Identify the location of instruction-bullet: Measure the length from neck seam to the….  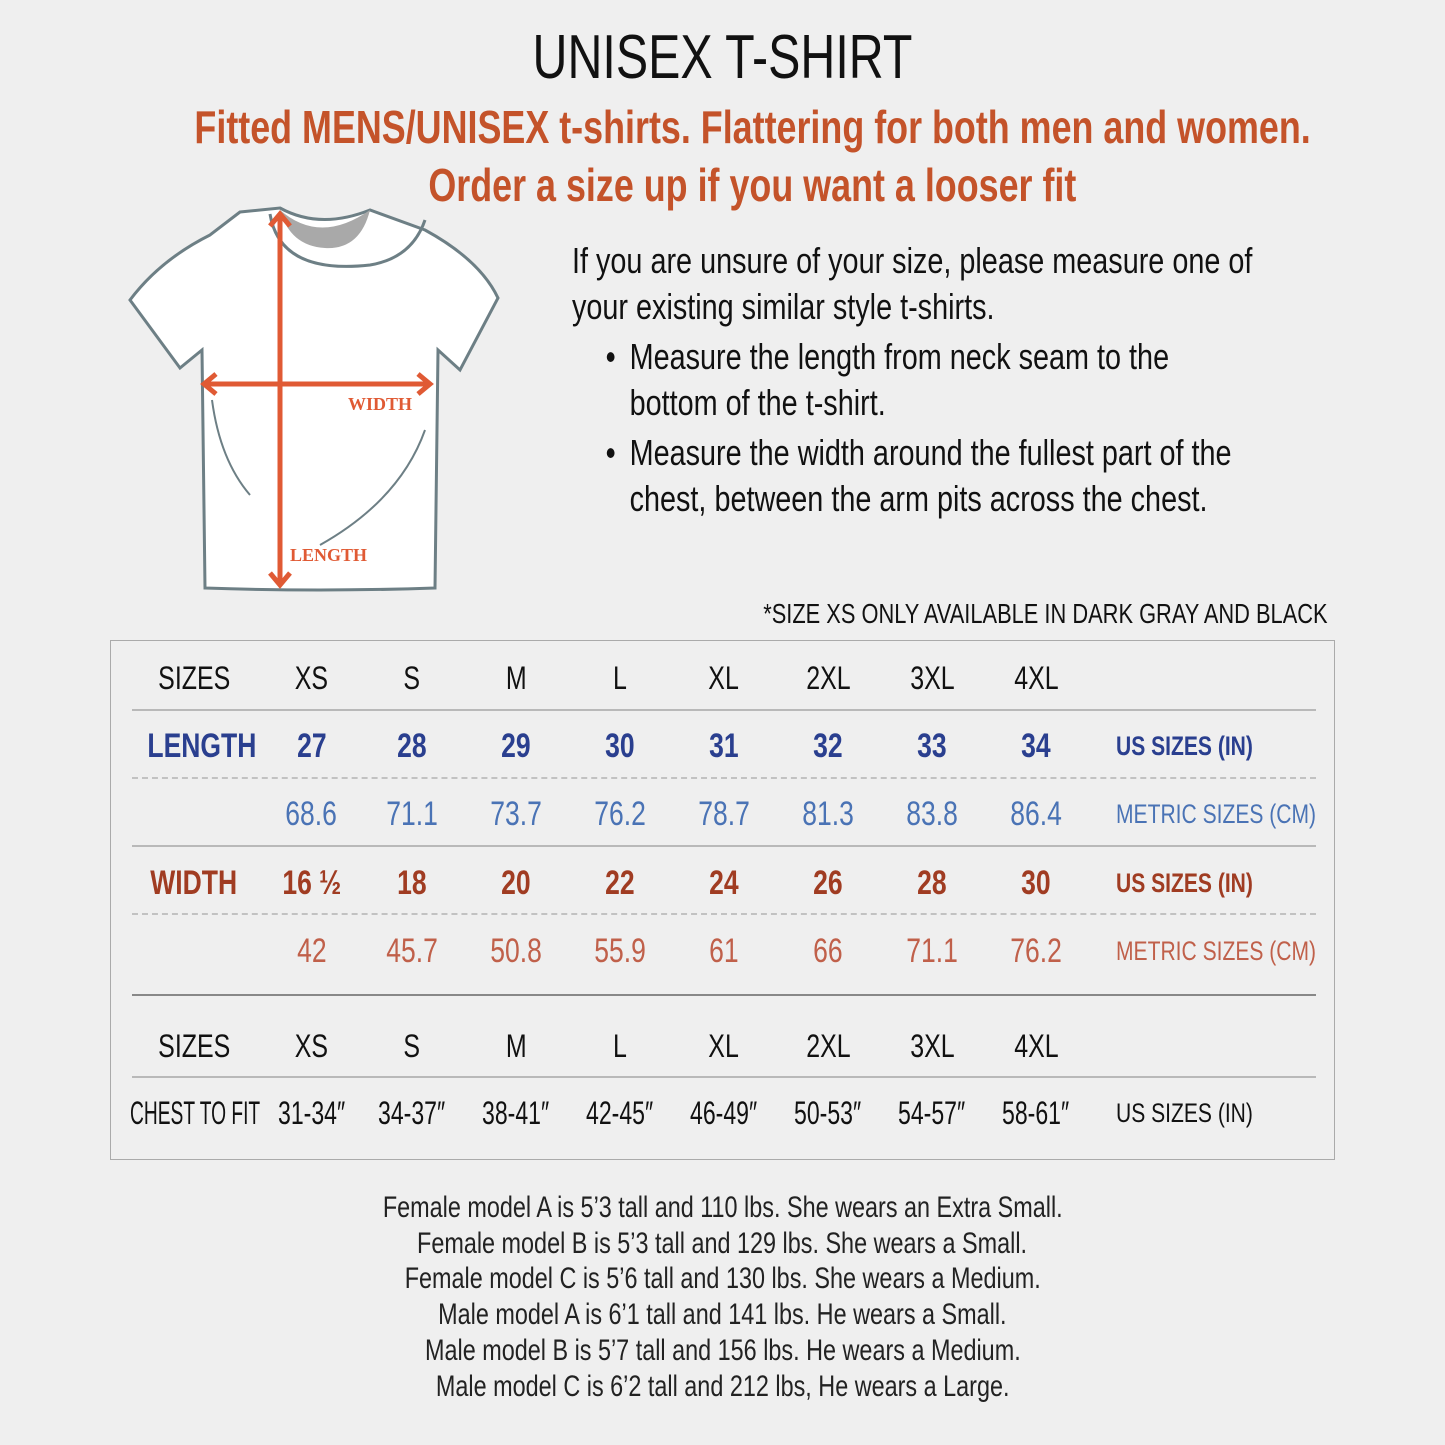
(926, 380).